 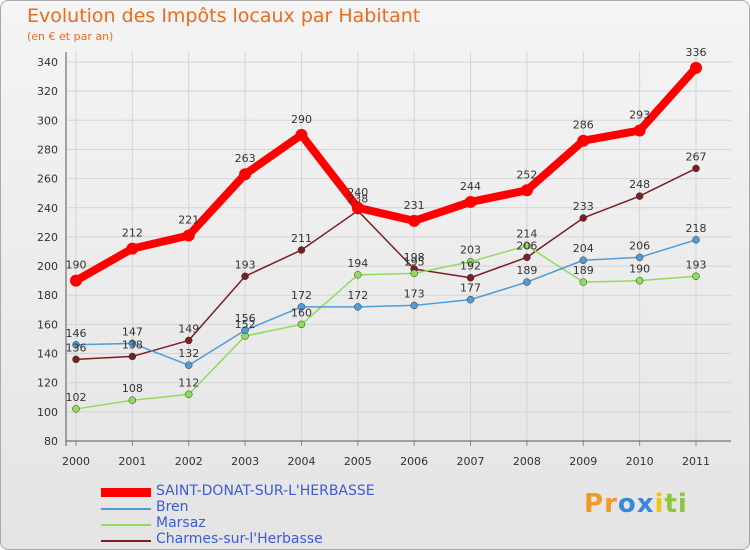 What do you see at coordinates (526, 245) in the screenshot?
I see `data-label-charmes: 206` at bounding box center [526, 245].